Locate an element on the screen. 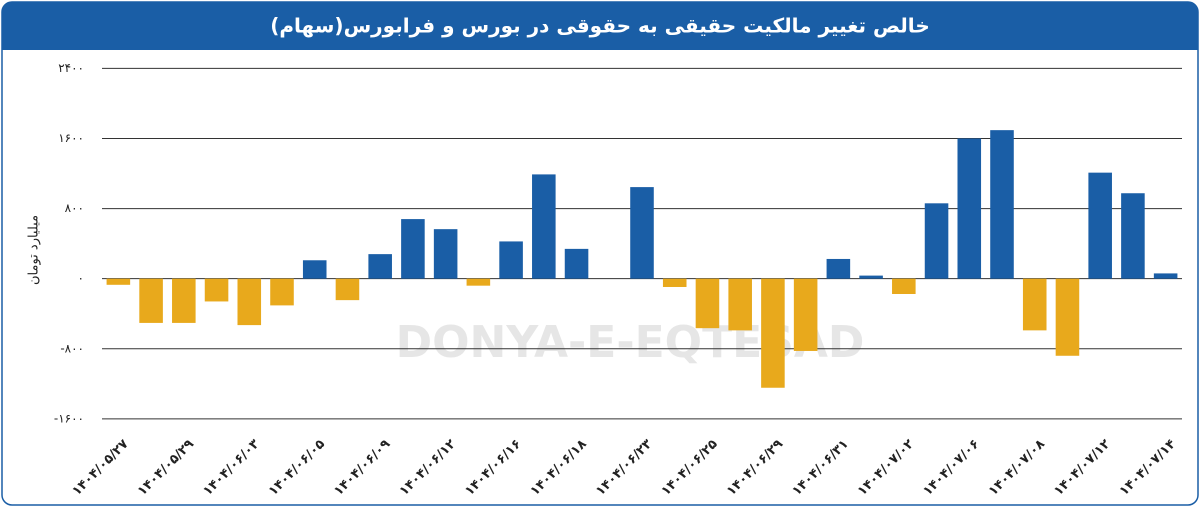  y-tick-label: -۱۶۰۰ is located at coordinates (69, 418).